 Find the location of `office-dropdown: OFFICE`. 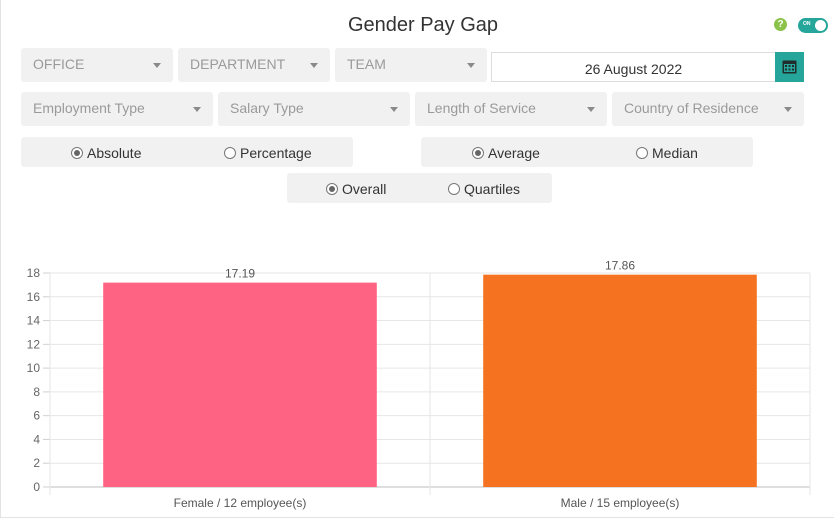

office-dropdown: OFFICE is located at coordinates (97, 65).